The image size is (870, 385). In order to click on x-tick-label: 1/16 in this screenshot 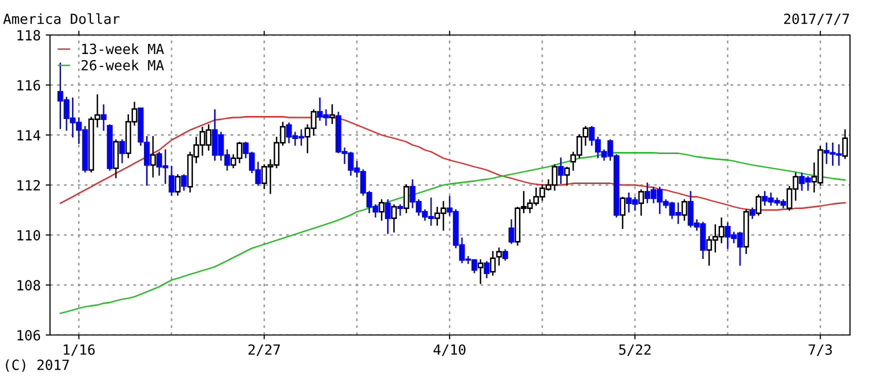, I will do `click(79, 350)`.